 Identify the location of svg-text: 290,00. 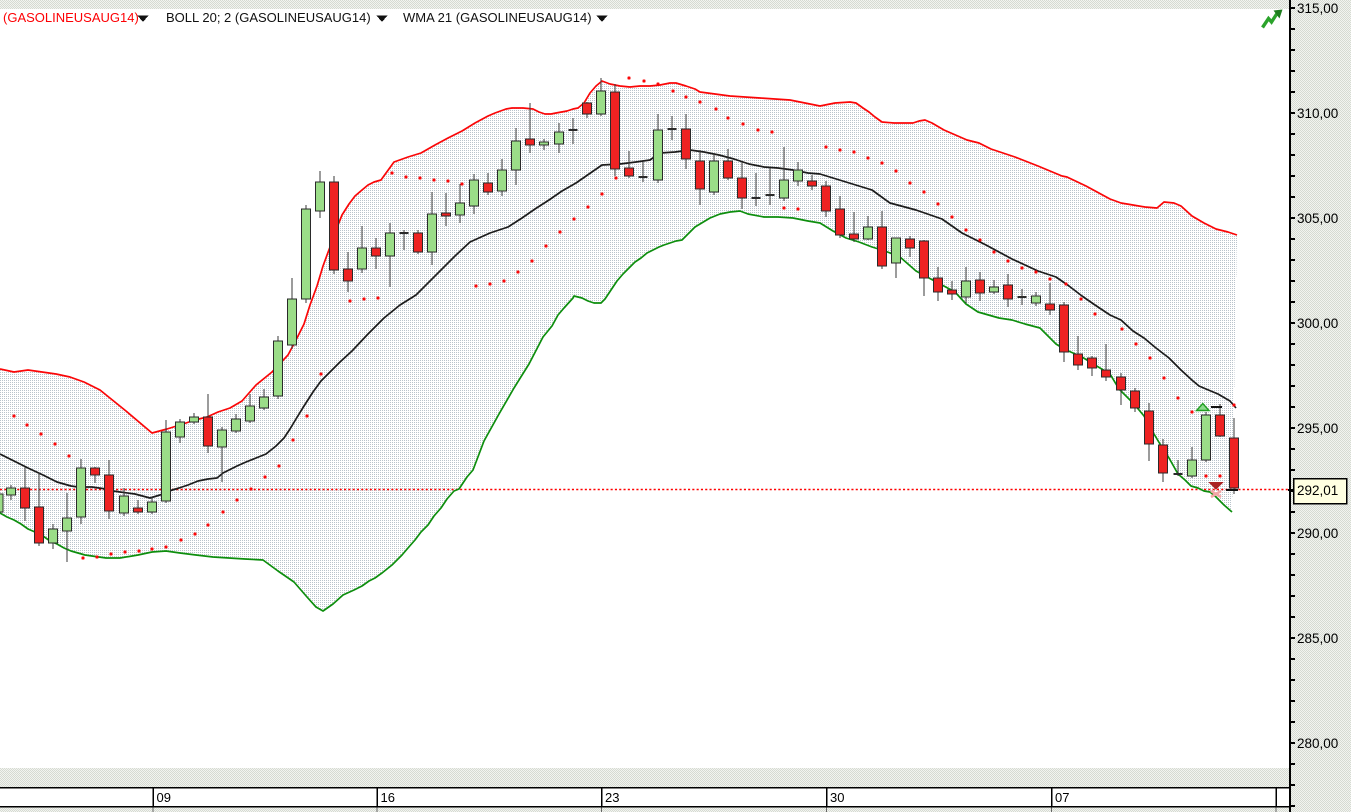
(1317, 533).